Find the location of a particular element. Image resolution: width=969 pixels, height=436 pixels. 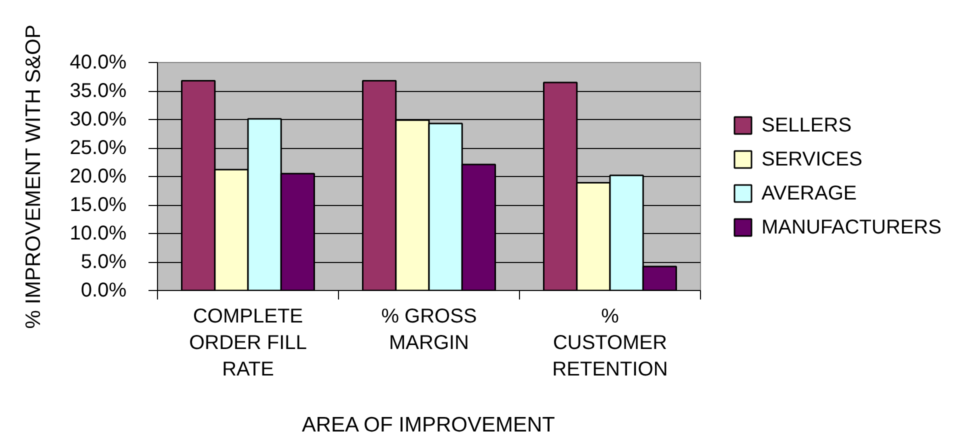

x-tick-label: % CUSTOMER RETENTION is located at coordinates (610, 343).